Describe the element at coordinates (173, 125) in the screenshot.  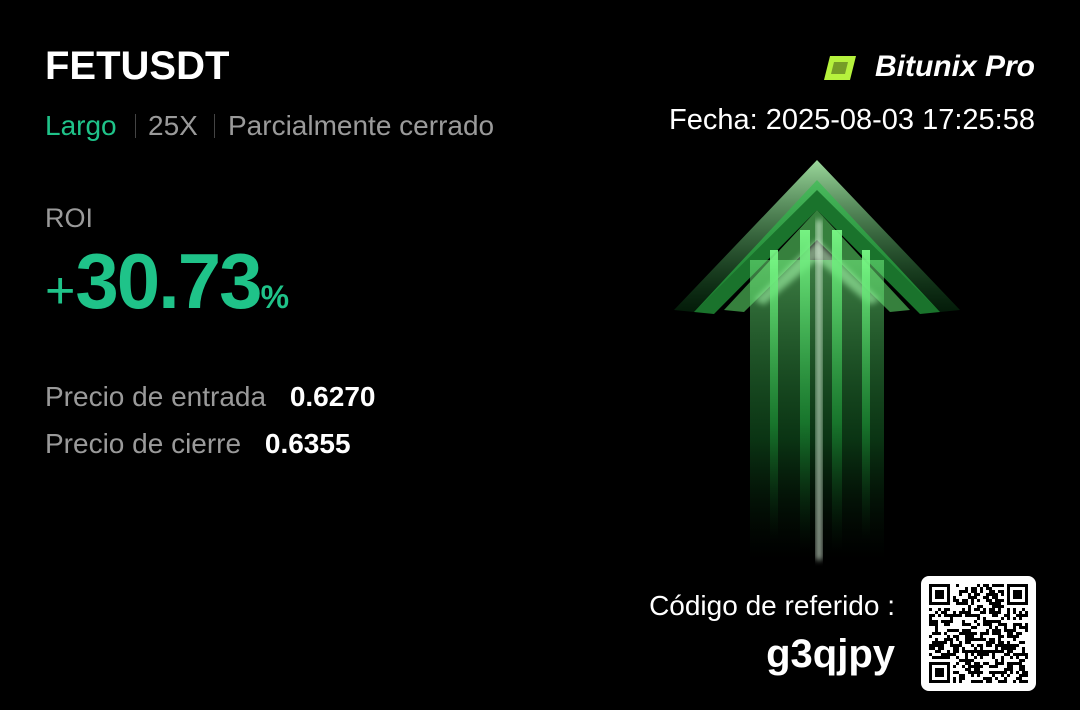
I see `leverage: 25X` at that location.